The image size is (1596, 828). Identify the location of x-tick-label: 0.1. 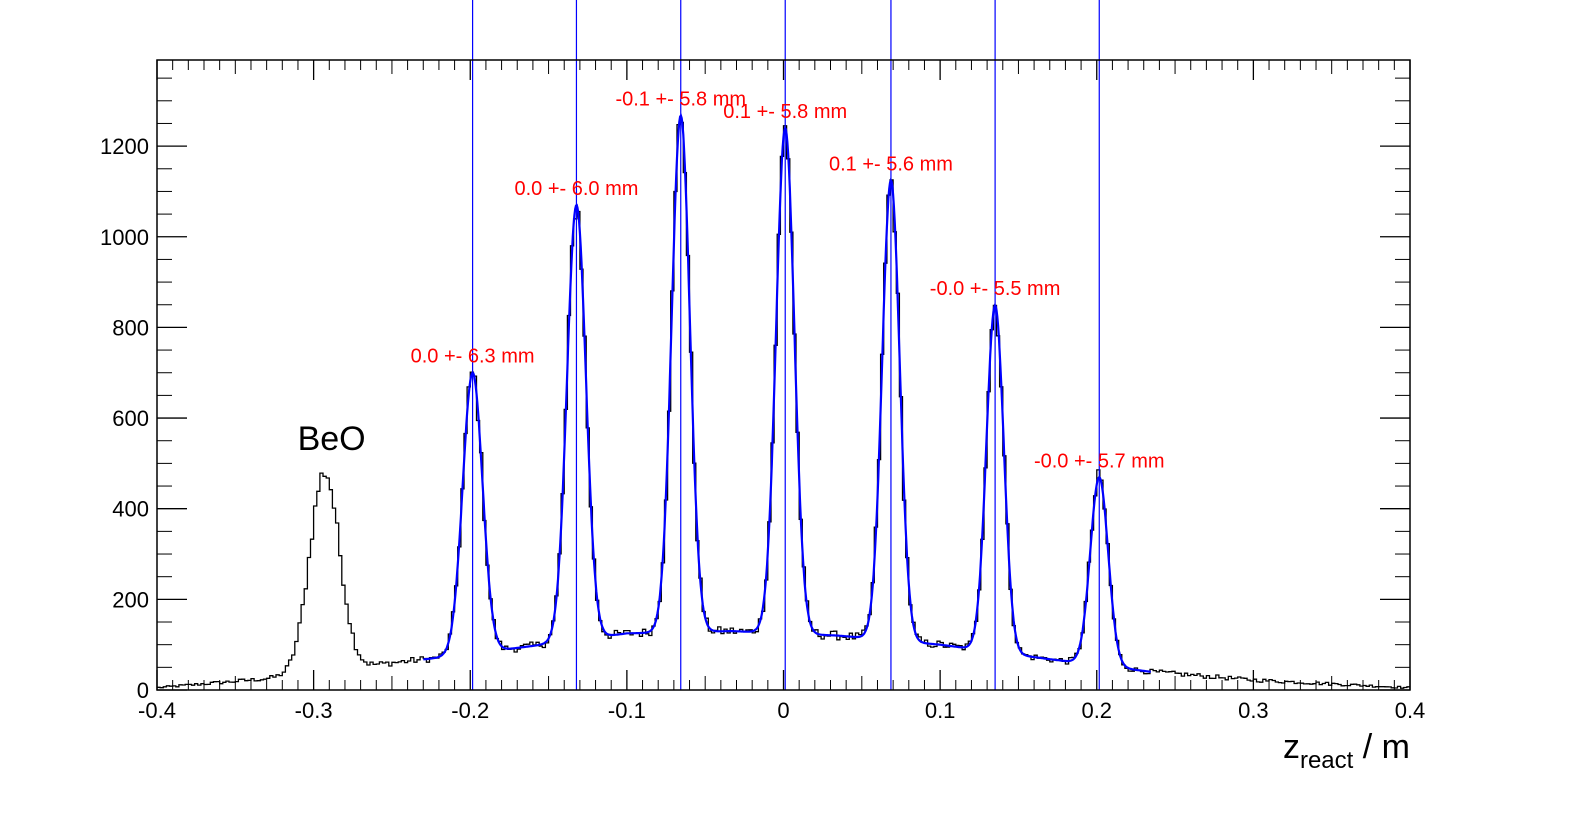
(940, 710).